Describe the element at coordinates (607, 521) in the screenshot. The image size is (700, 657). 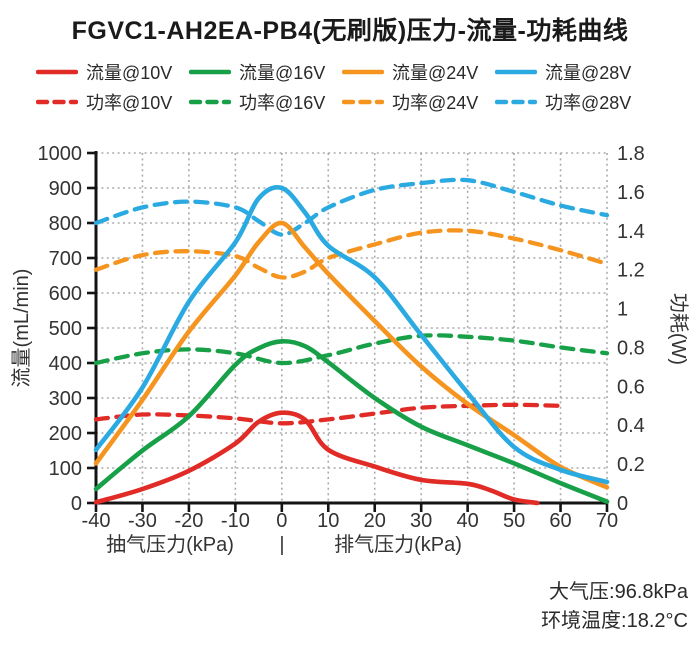
I see `x-tick-label: 70` at that location.